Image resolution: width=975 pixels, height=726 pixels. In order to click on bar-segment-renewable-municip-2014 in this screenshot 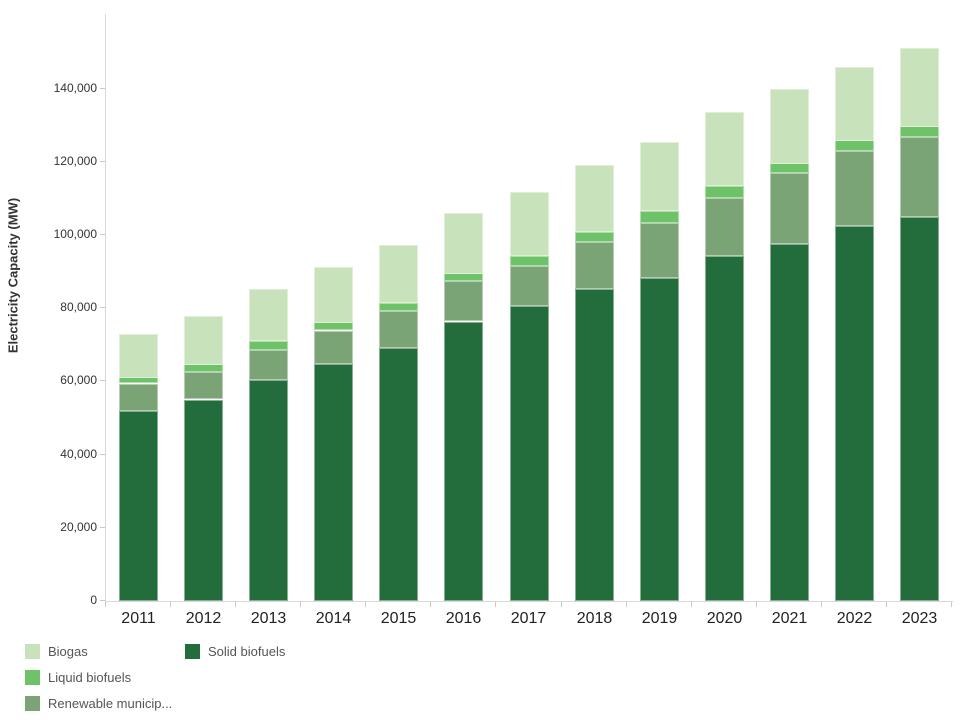, I will do `click(333, 347)`.